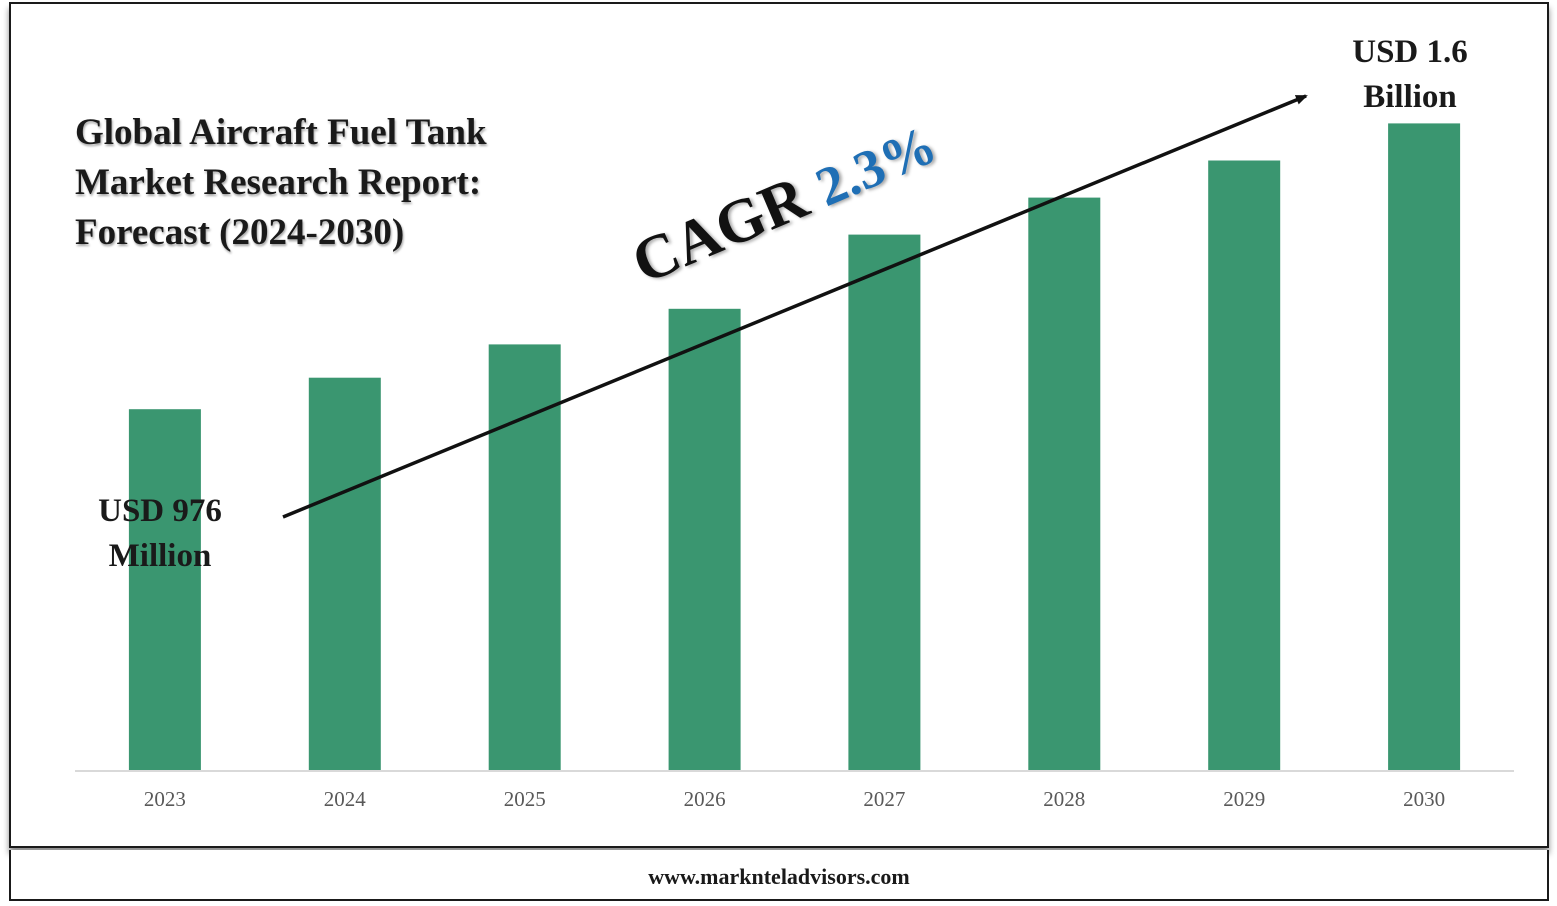 This screenshot has height=906, width=1557. What do you see at coordinates (164, 590) in the screenshot?
I see `bar-2023` at bounding box center [164, 590].